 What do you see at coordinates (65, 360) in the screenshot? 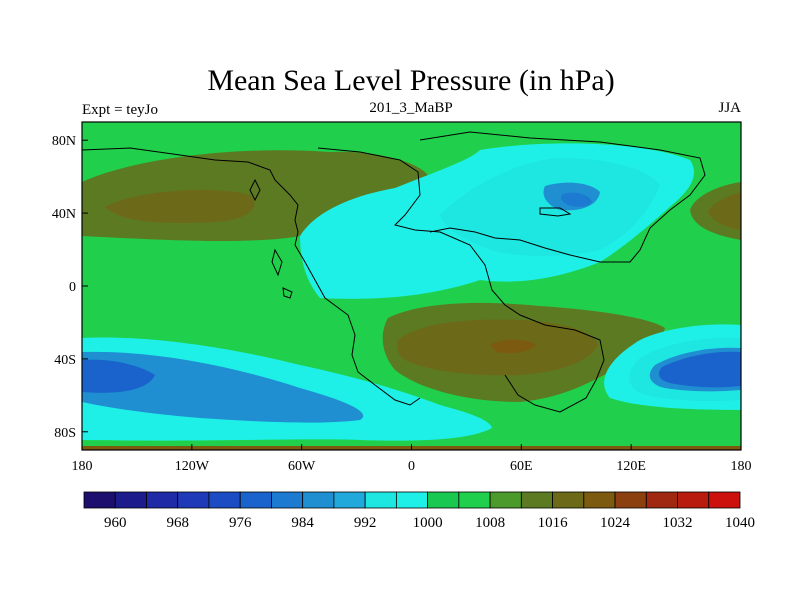
I see `y-tick-label: 40S` at bounding box center [65, 360].